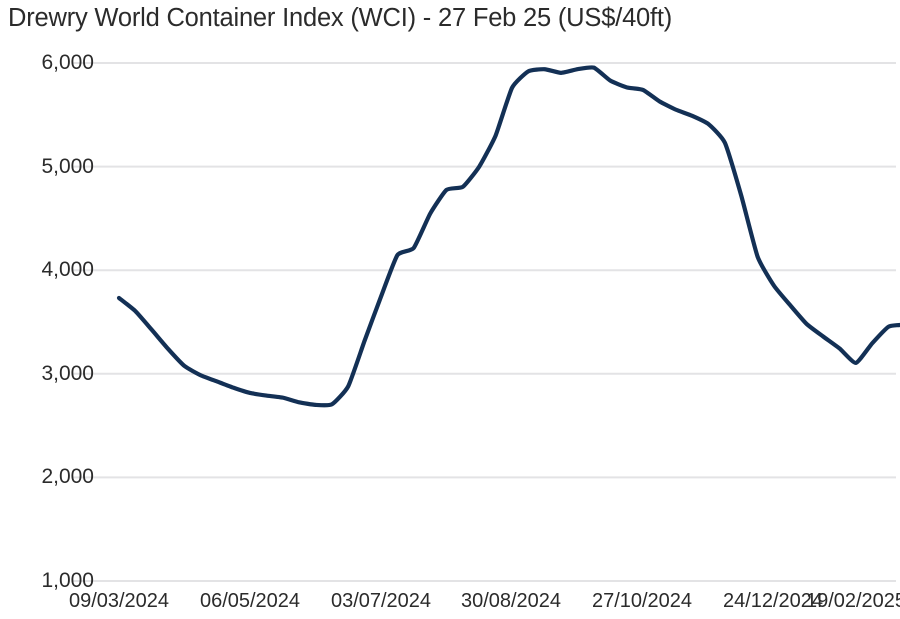 Image resolution: width=900 pixels, height=619 pixels. What do you see at coordinates (67, 580) in the screenshot?
I see `y-axis-tick-label: 1,000` at bounding box center [67, 580].